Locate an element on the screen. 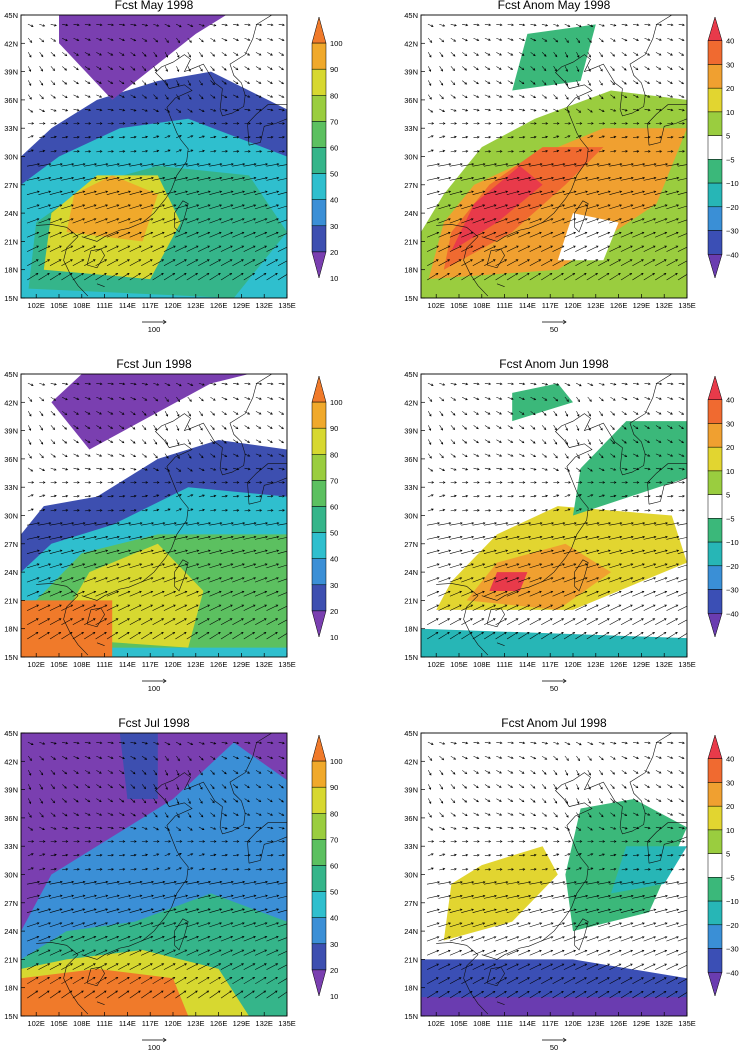 This screenshot has width=742, height=1051. lat-tick-label: 15N is located at coordinates (411, 657).